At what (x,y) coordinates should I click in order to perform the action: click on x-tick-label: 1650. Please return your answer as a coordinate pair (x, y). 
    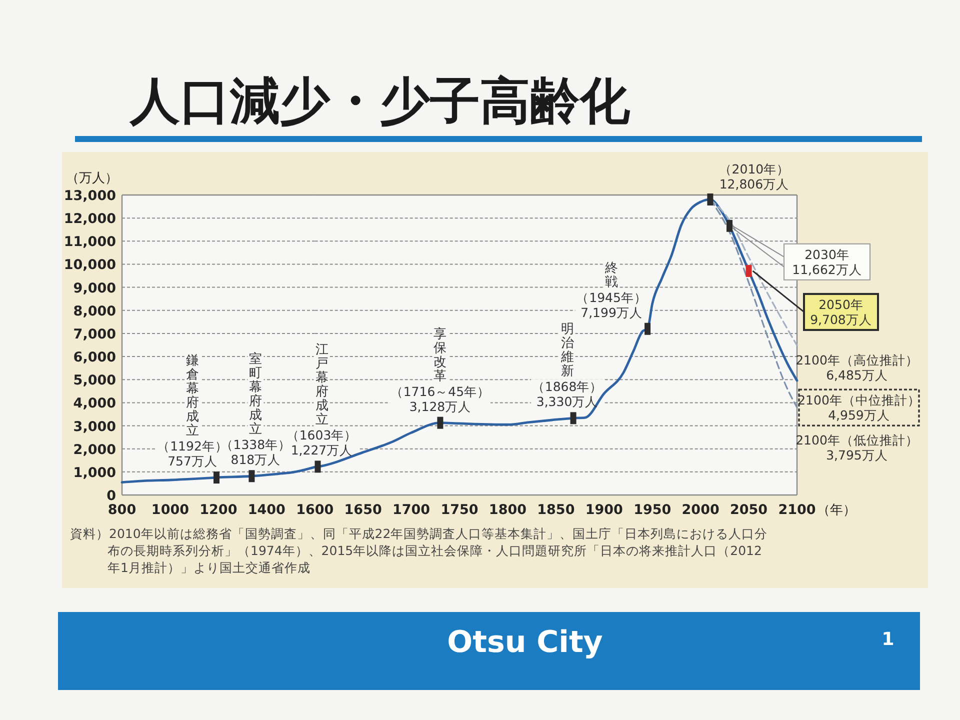
    Looking at the image, I should click on (363, 510).